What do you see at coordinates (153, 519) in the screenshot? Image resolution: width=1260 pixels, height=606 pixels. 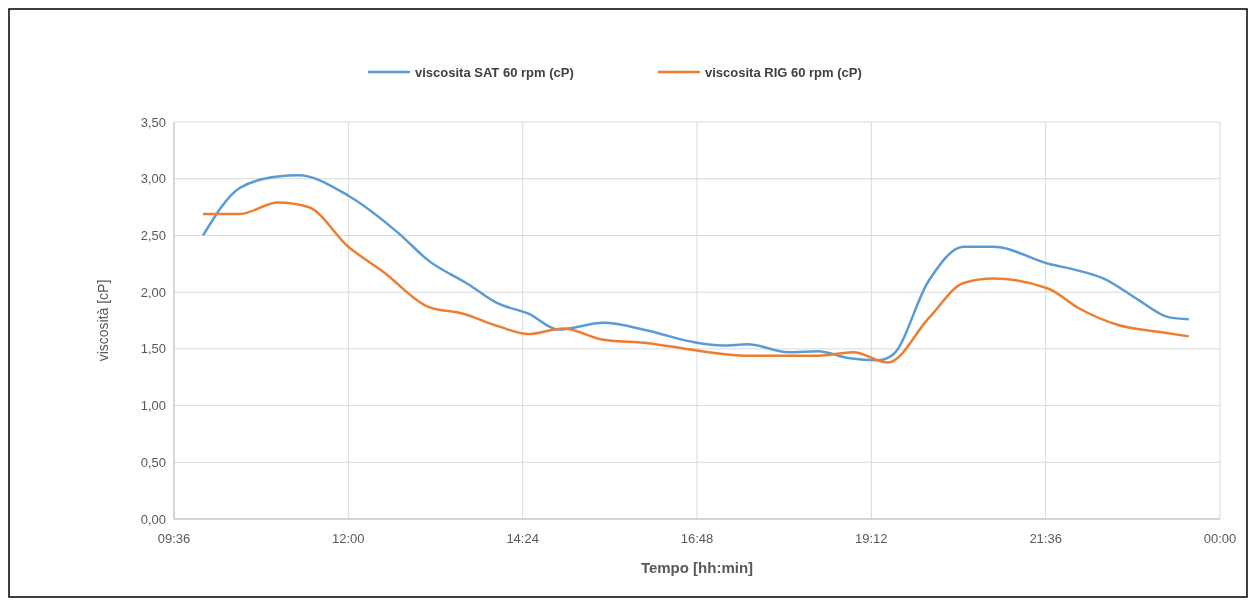 I see `y-tick-label: 0,00` at bounding box center [153, 519].